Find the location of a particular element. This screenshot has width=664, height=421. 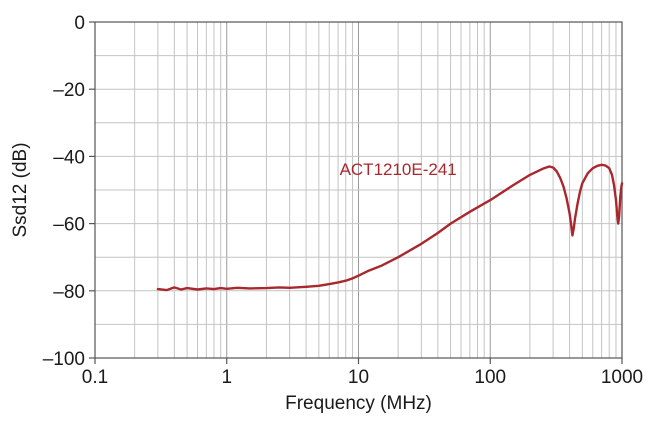

x-tick-label: 10 is located at coordinates (358, 377).